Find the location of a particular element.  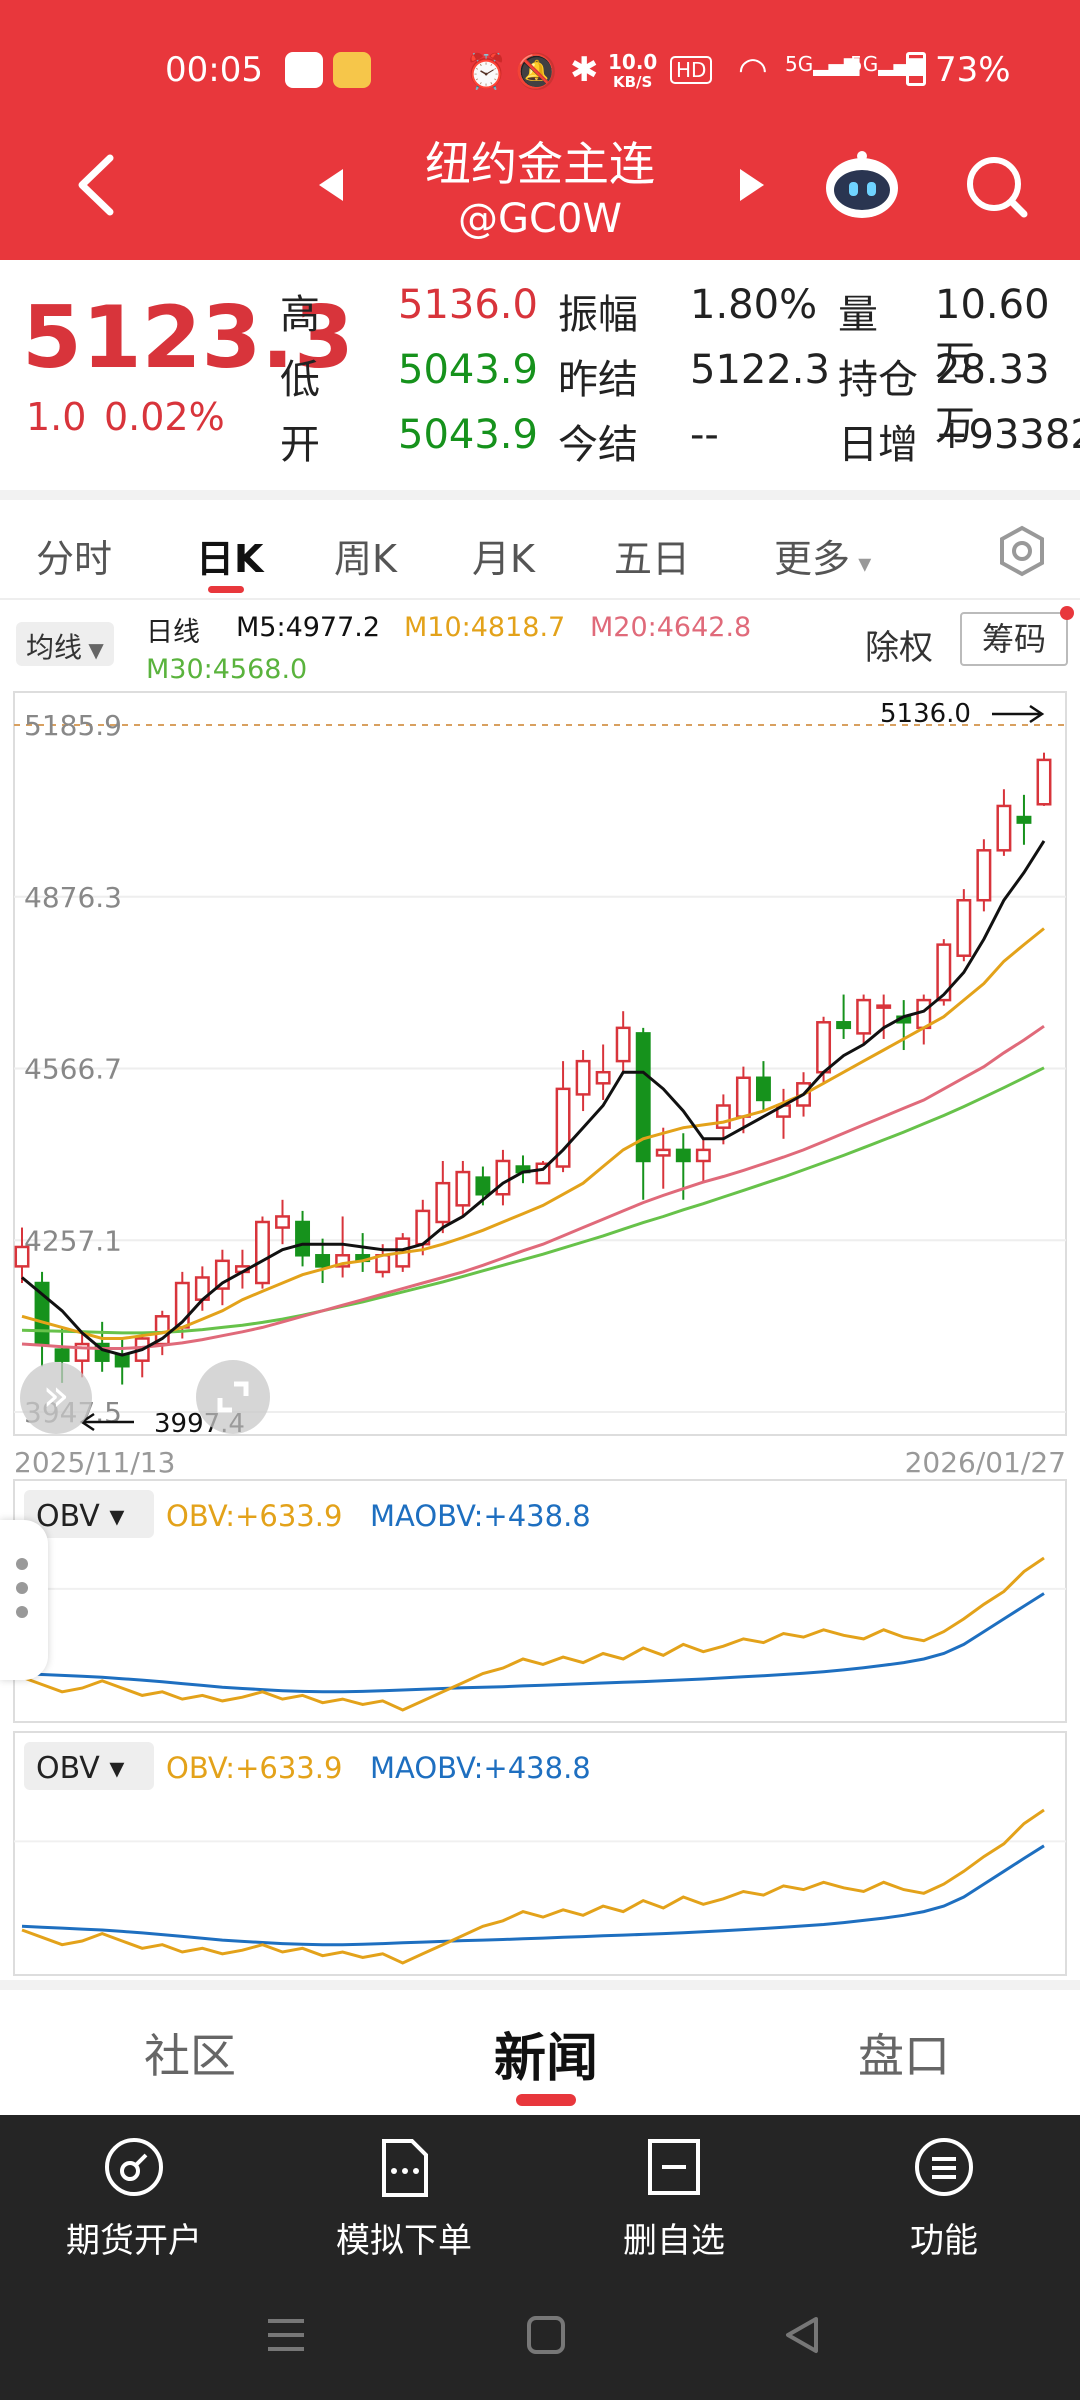

tab-news: 新闻 is located at coordinates (546, 2059).